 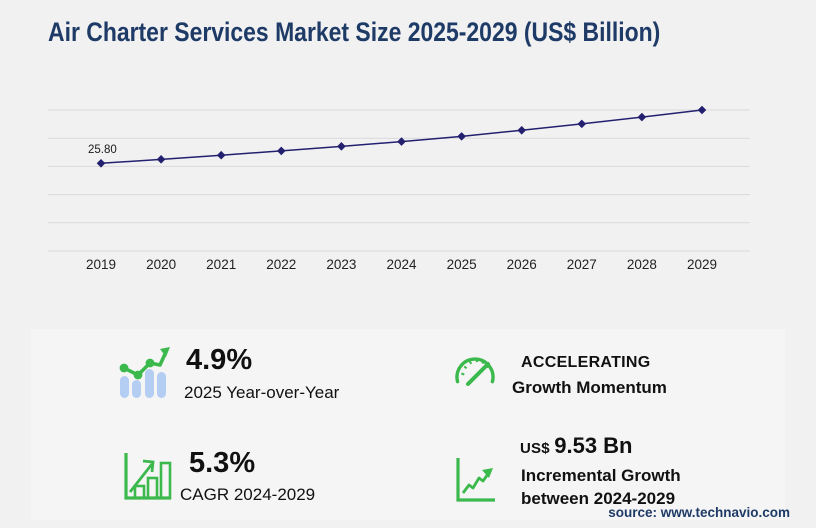 I want to click on speedometer-icon, so click(x=475, y=371).